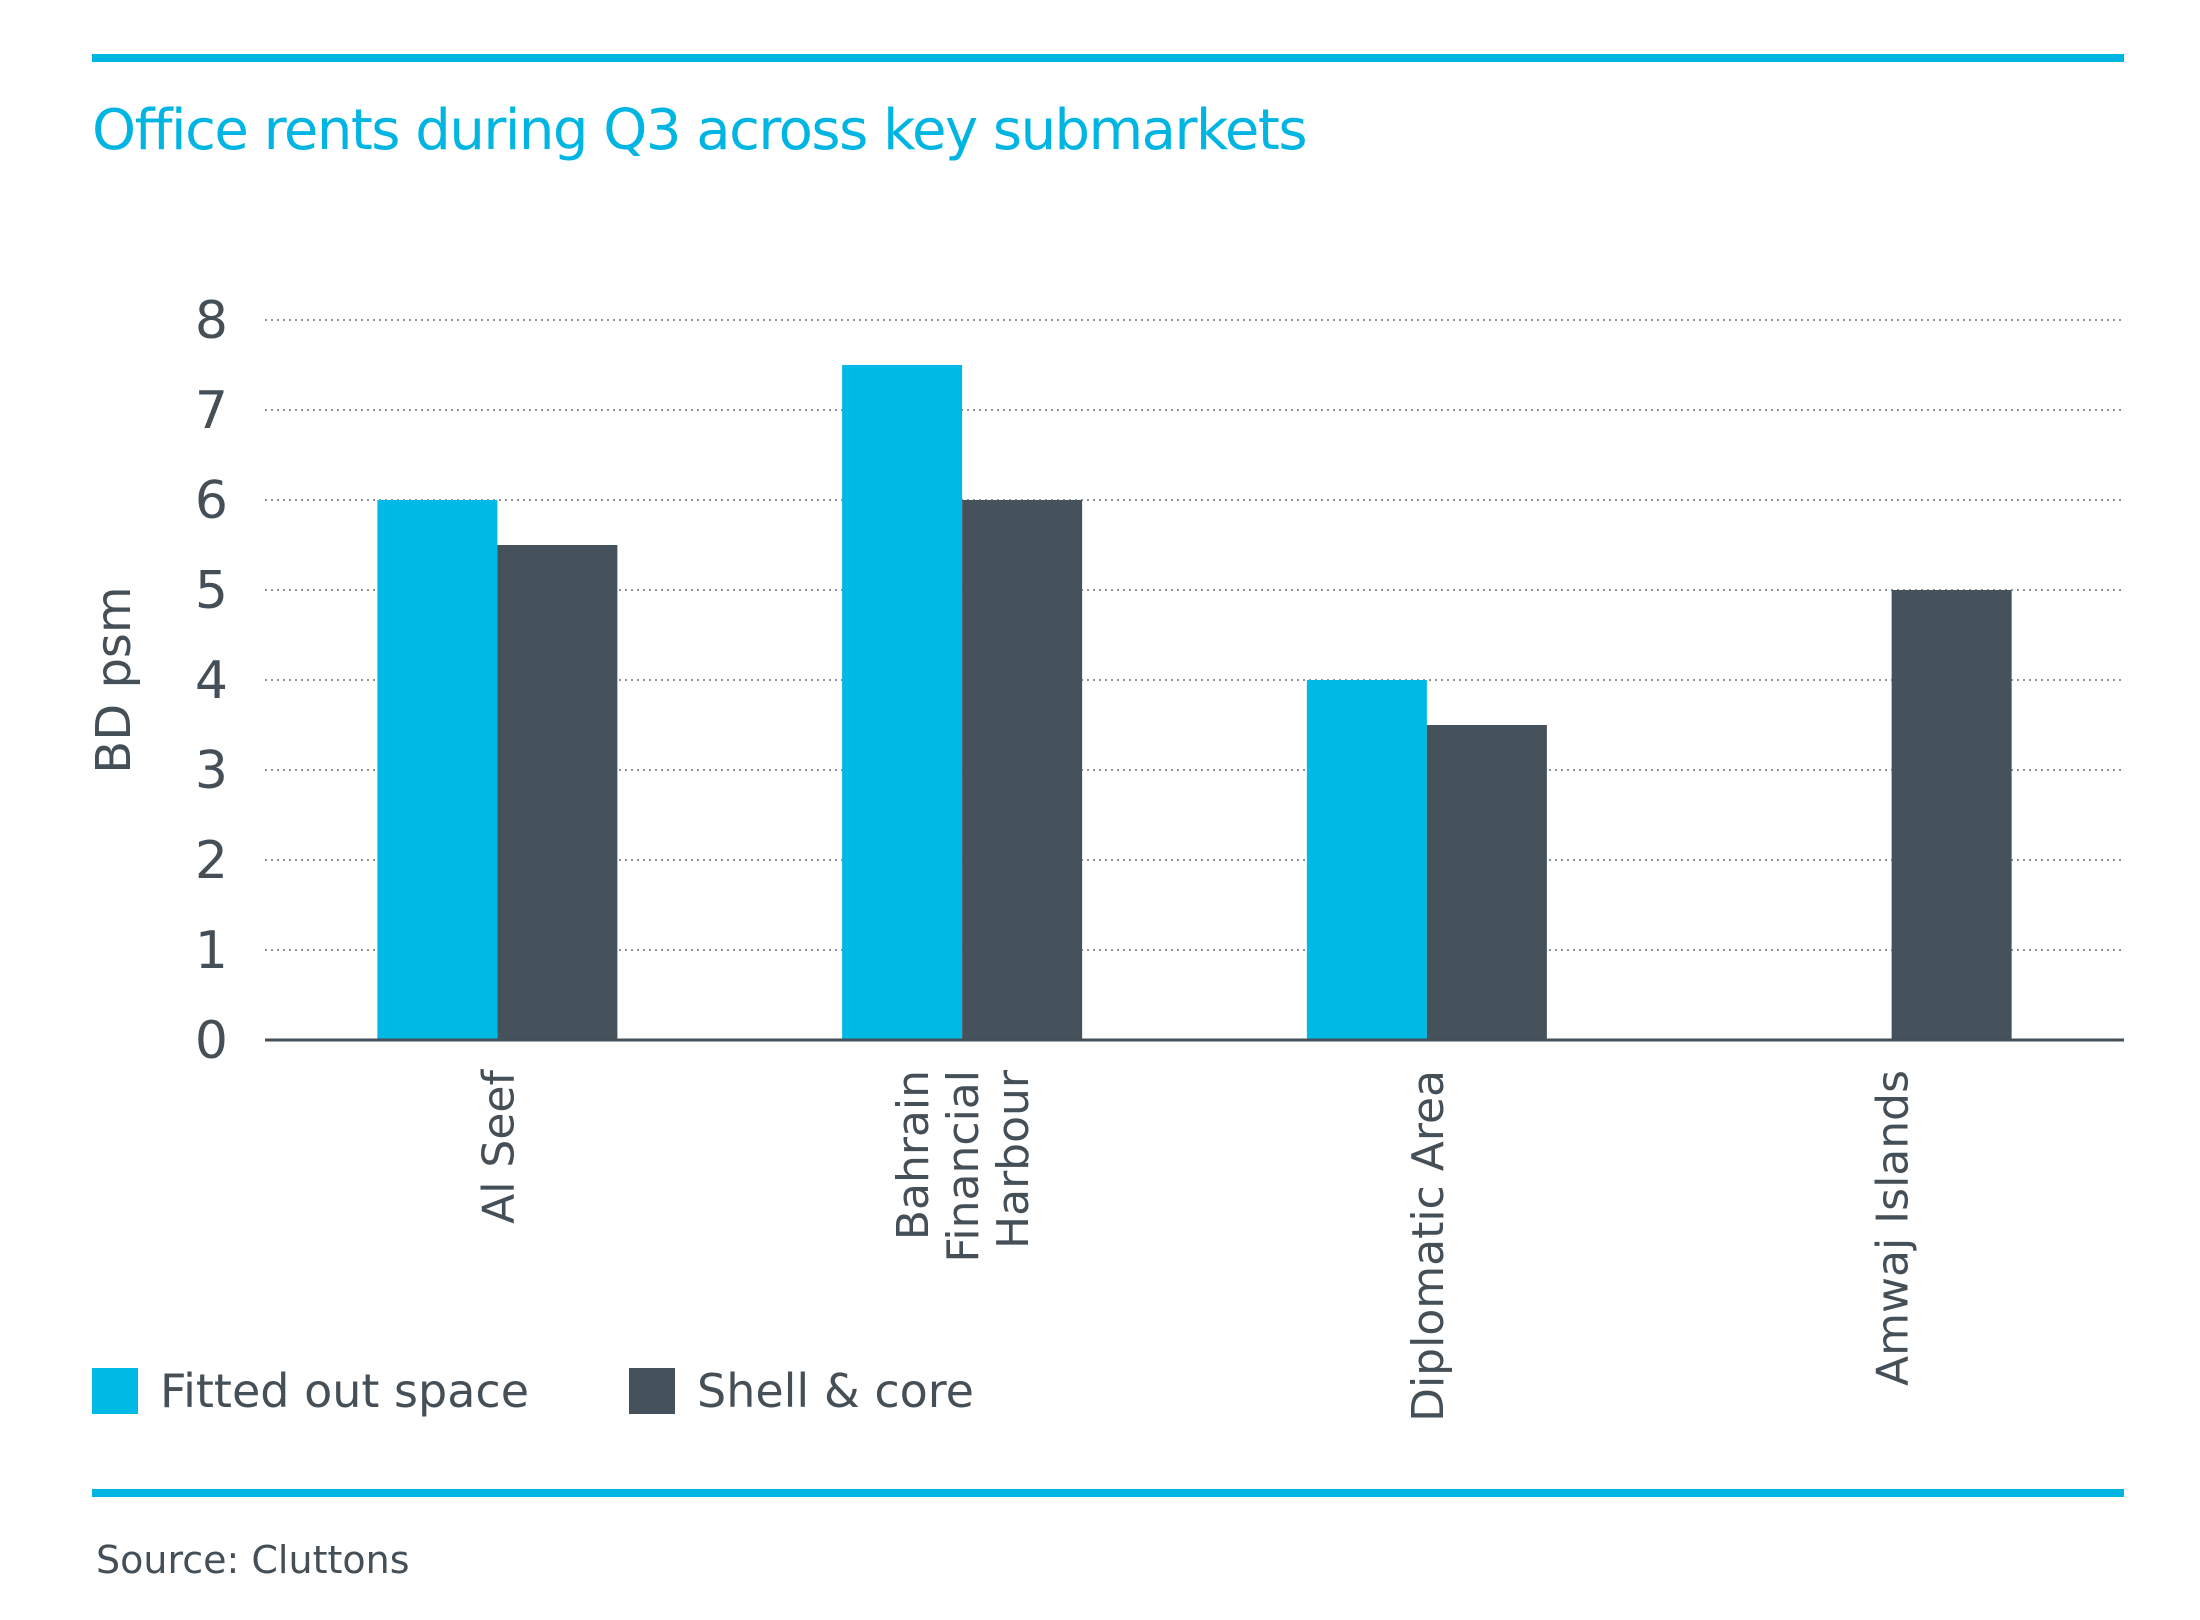 Image resolution: width=2200 pixels, height=1620 pixels. What do you see at coordinates (1108, 1493) in the screenshot?
I see `bottom-rule` at bounding box center [1108, 1493].